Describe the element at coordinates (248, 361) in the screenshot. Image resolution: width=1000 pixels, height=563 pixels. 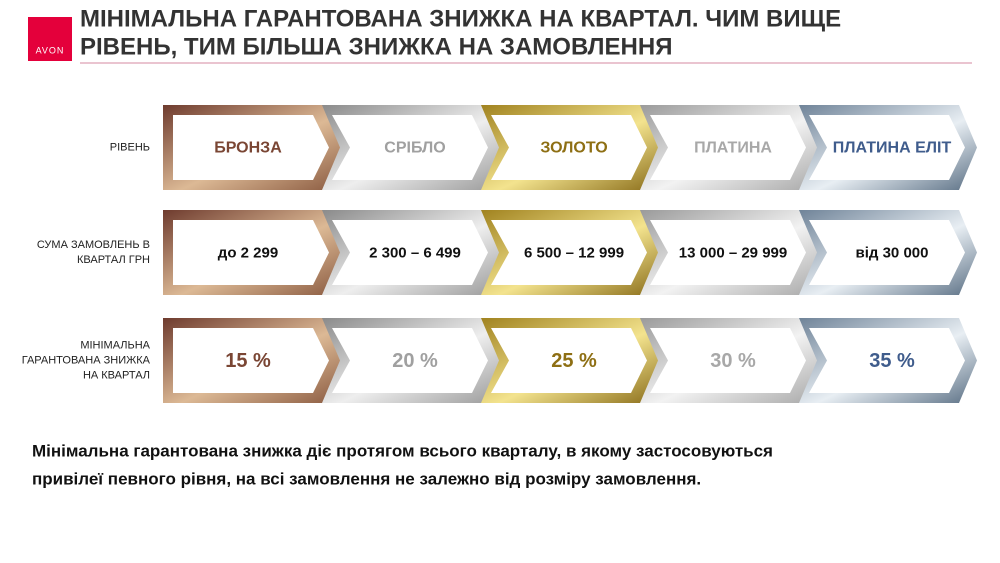
I see `cell-text: 15 %` at that location.